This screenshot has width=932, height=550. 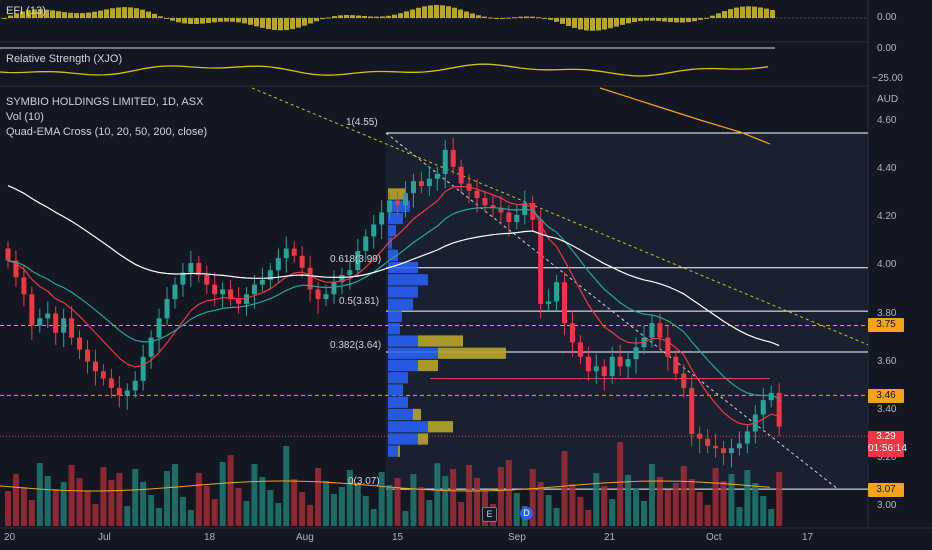 What do you see at coordinates (526, 513) in the screenshot?
I see `dividend-marker: D` at bounding box center [526, 513].